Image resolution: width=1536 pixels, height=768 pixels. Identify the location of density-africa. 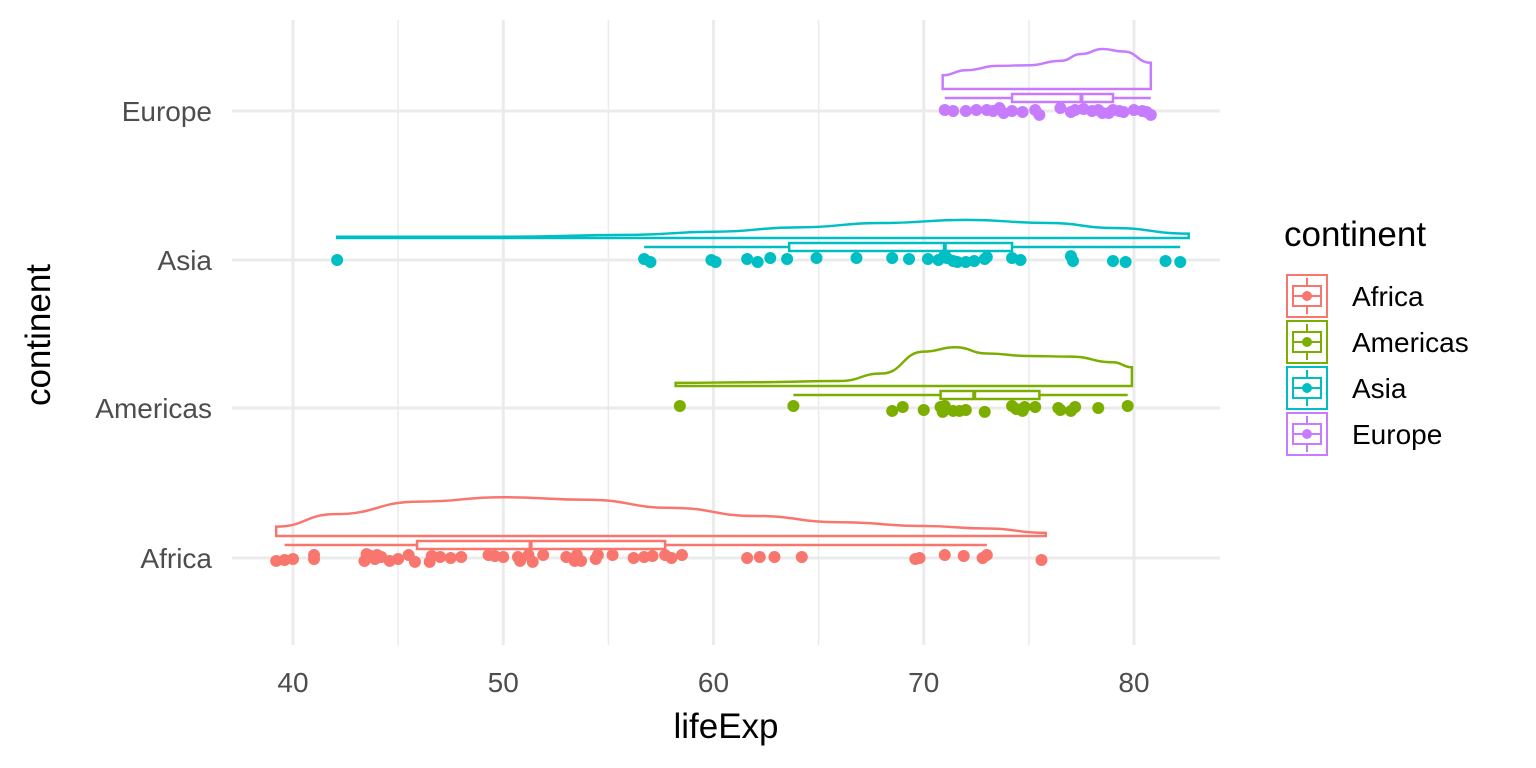
(660, 516).